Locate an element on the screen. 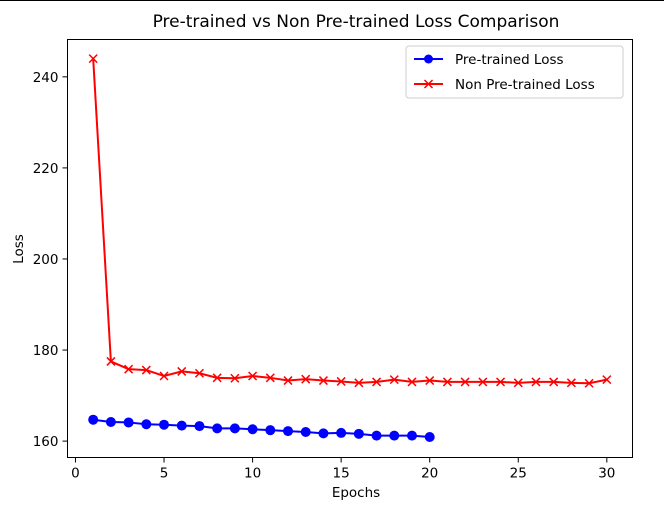 Image resolution: width=664 pixels, height=517 pixels. x-tick-label: 5 is located at coordinates (164, 474).